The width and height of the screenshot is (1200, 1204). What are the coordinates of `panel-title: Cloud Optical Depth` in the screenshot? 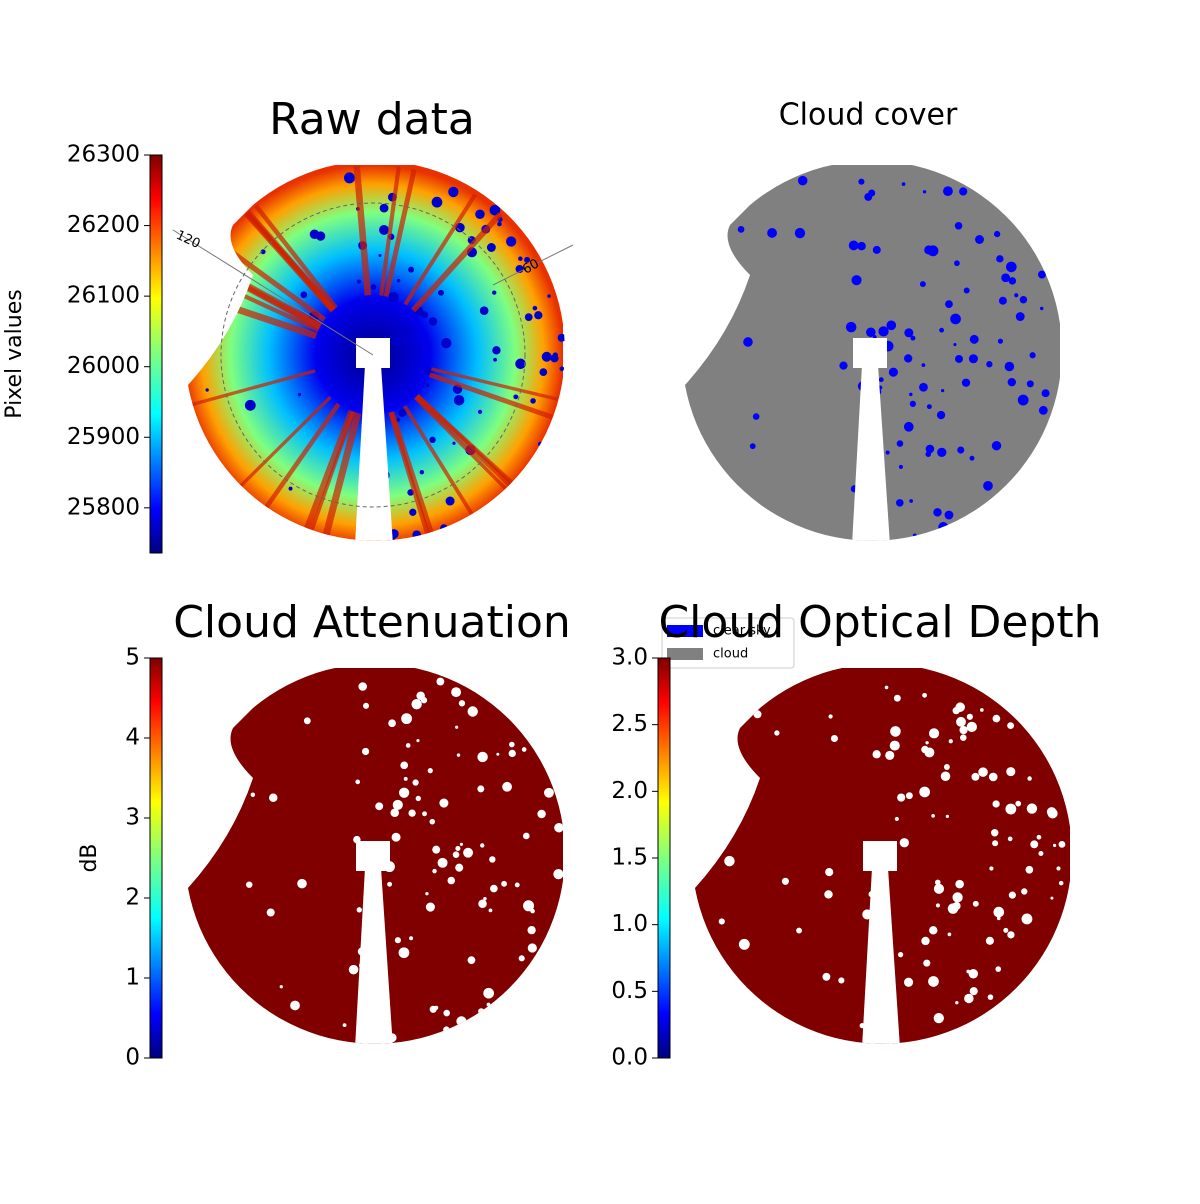 It's located at (879, 622).